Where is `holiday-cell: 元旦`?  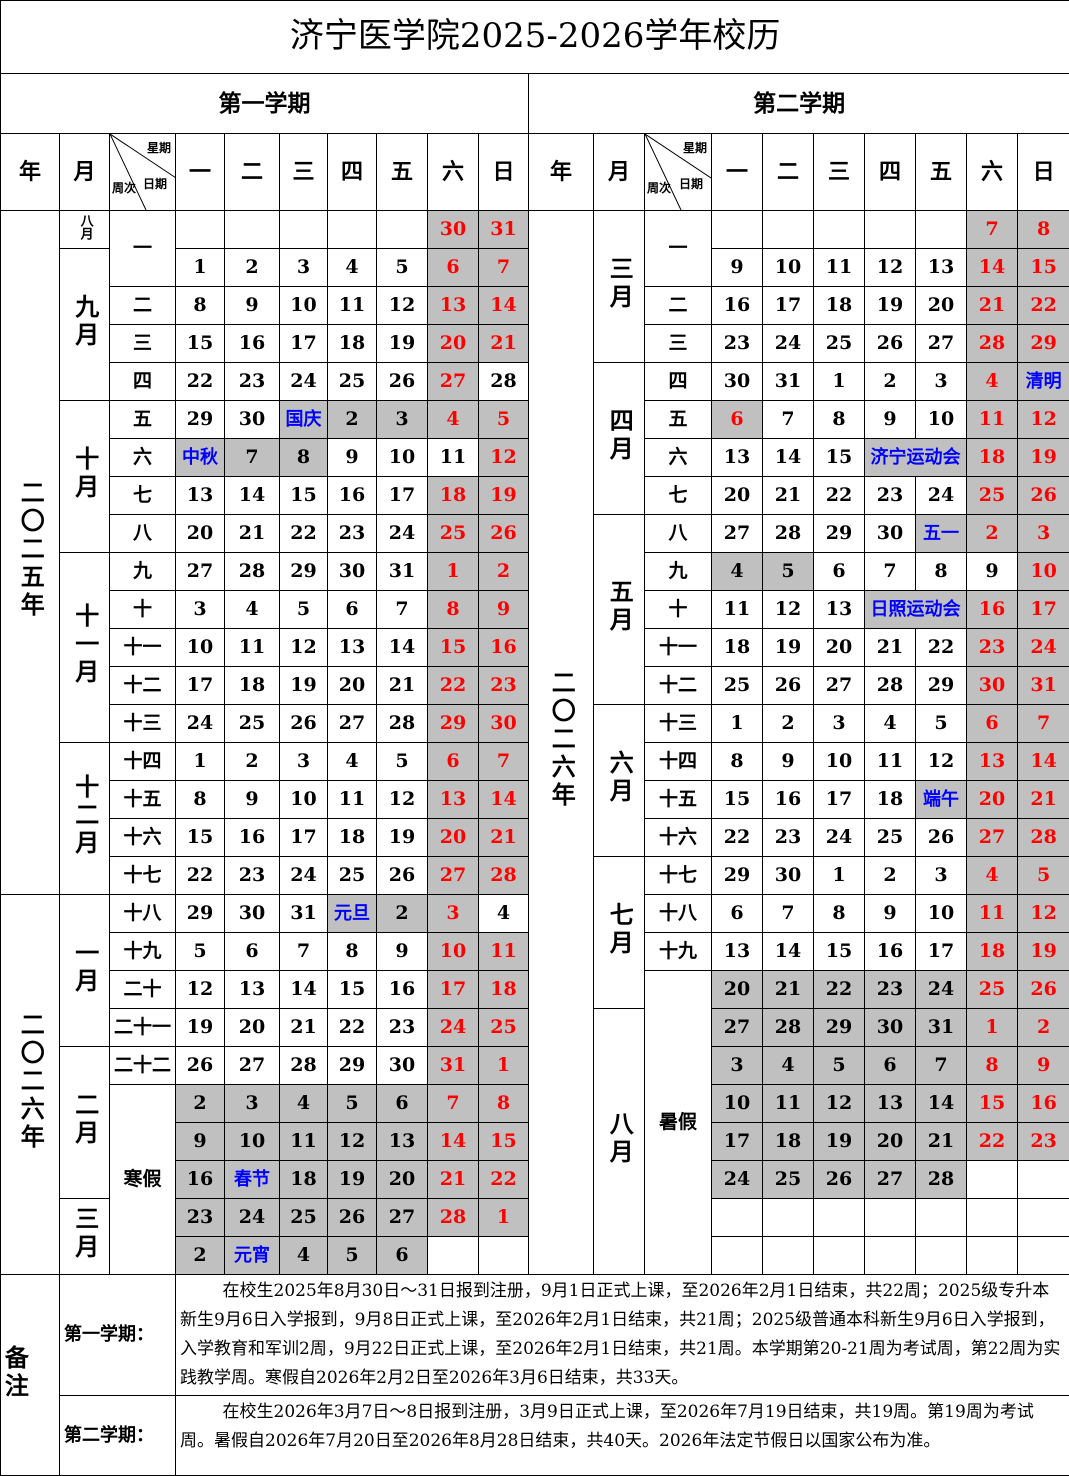 holiday-cell: 元旦 is located at coordinates (352, 914).